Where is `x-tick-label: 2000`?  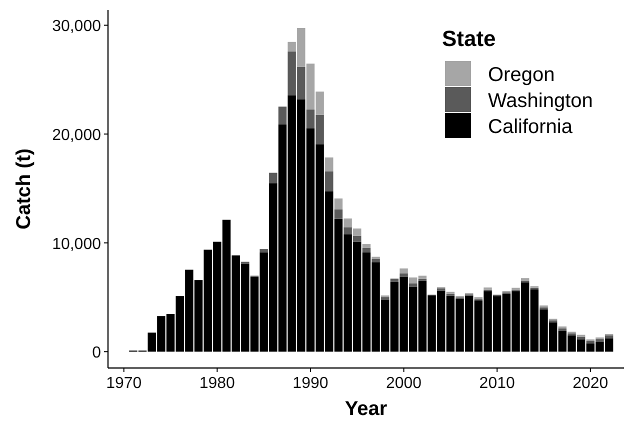
x-tick-label: 2000 is located at coordinates (404, 383).